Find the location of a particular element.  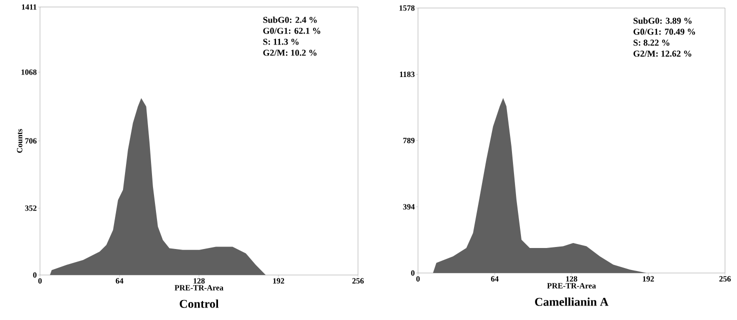

text: Control is located at coordinates (199, 303).